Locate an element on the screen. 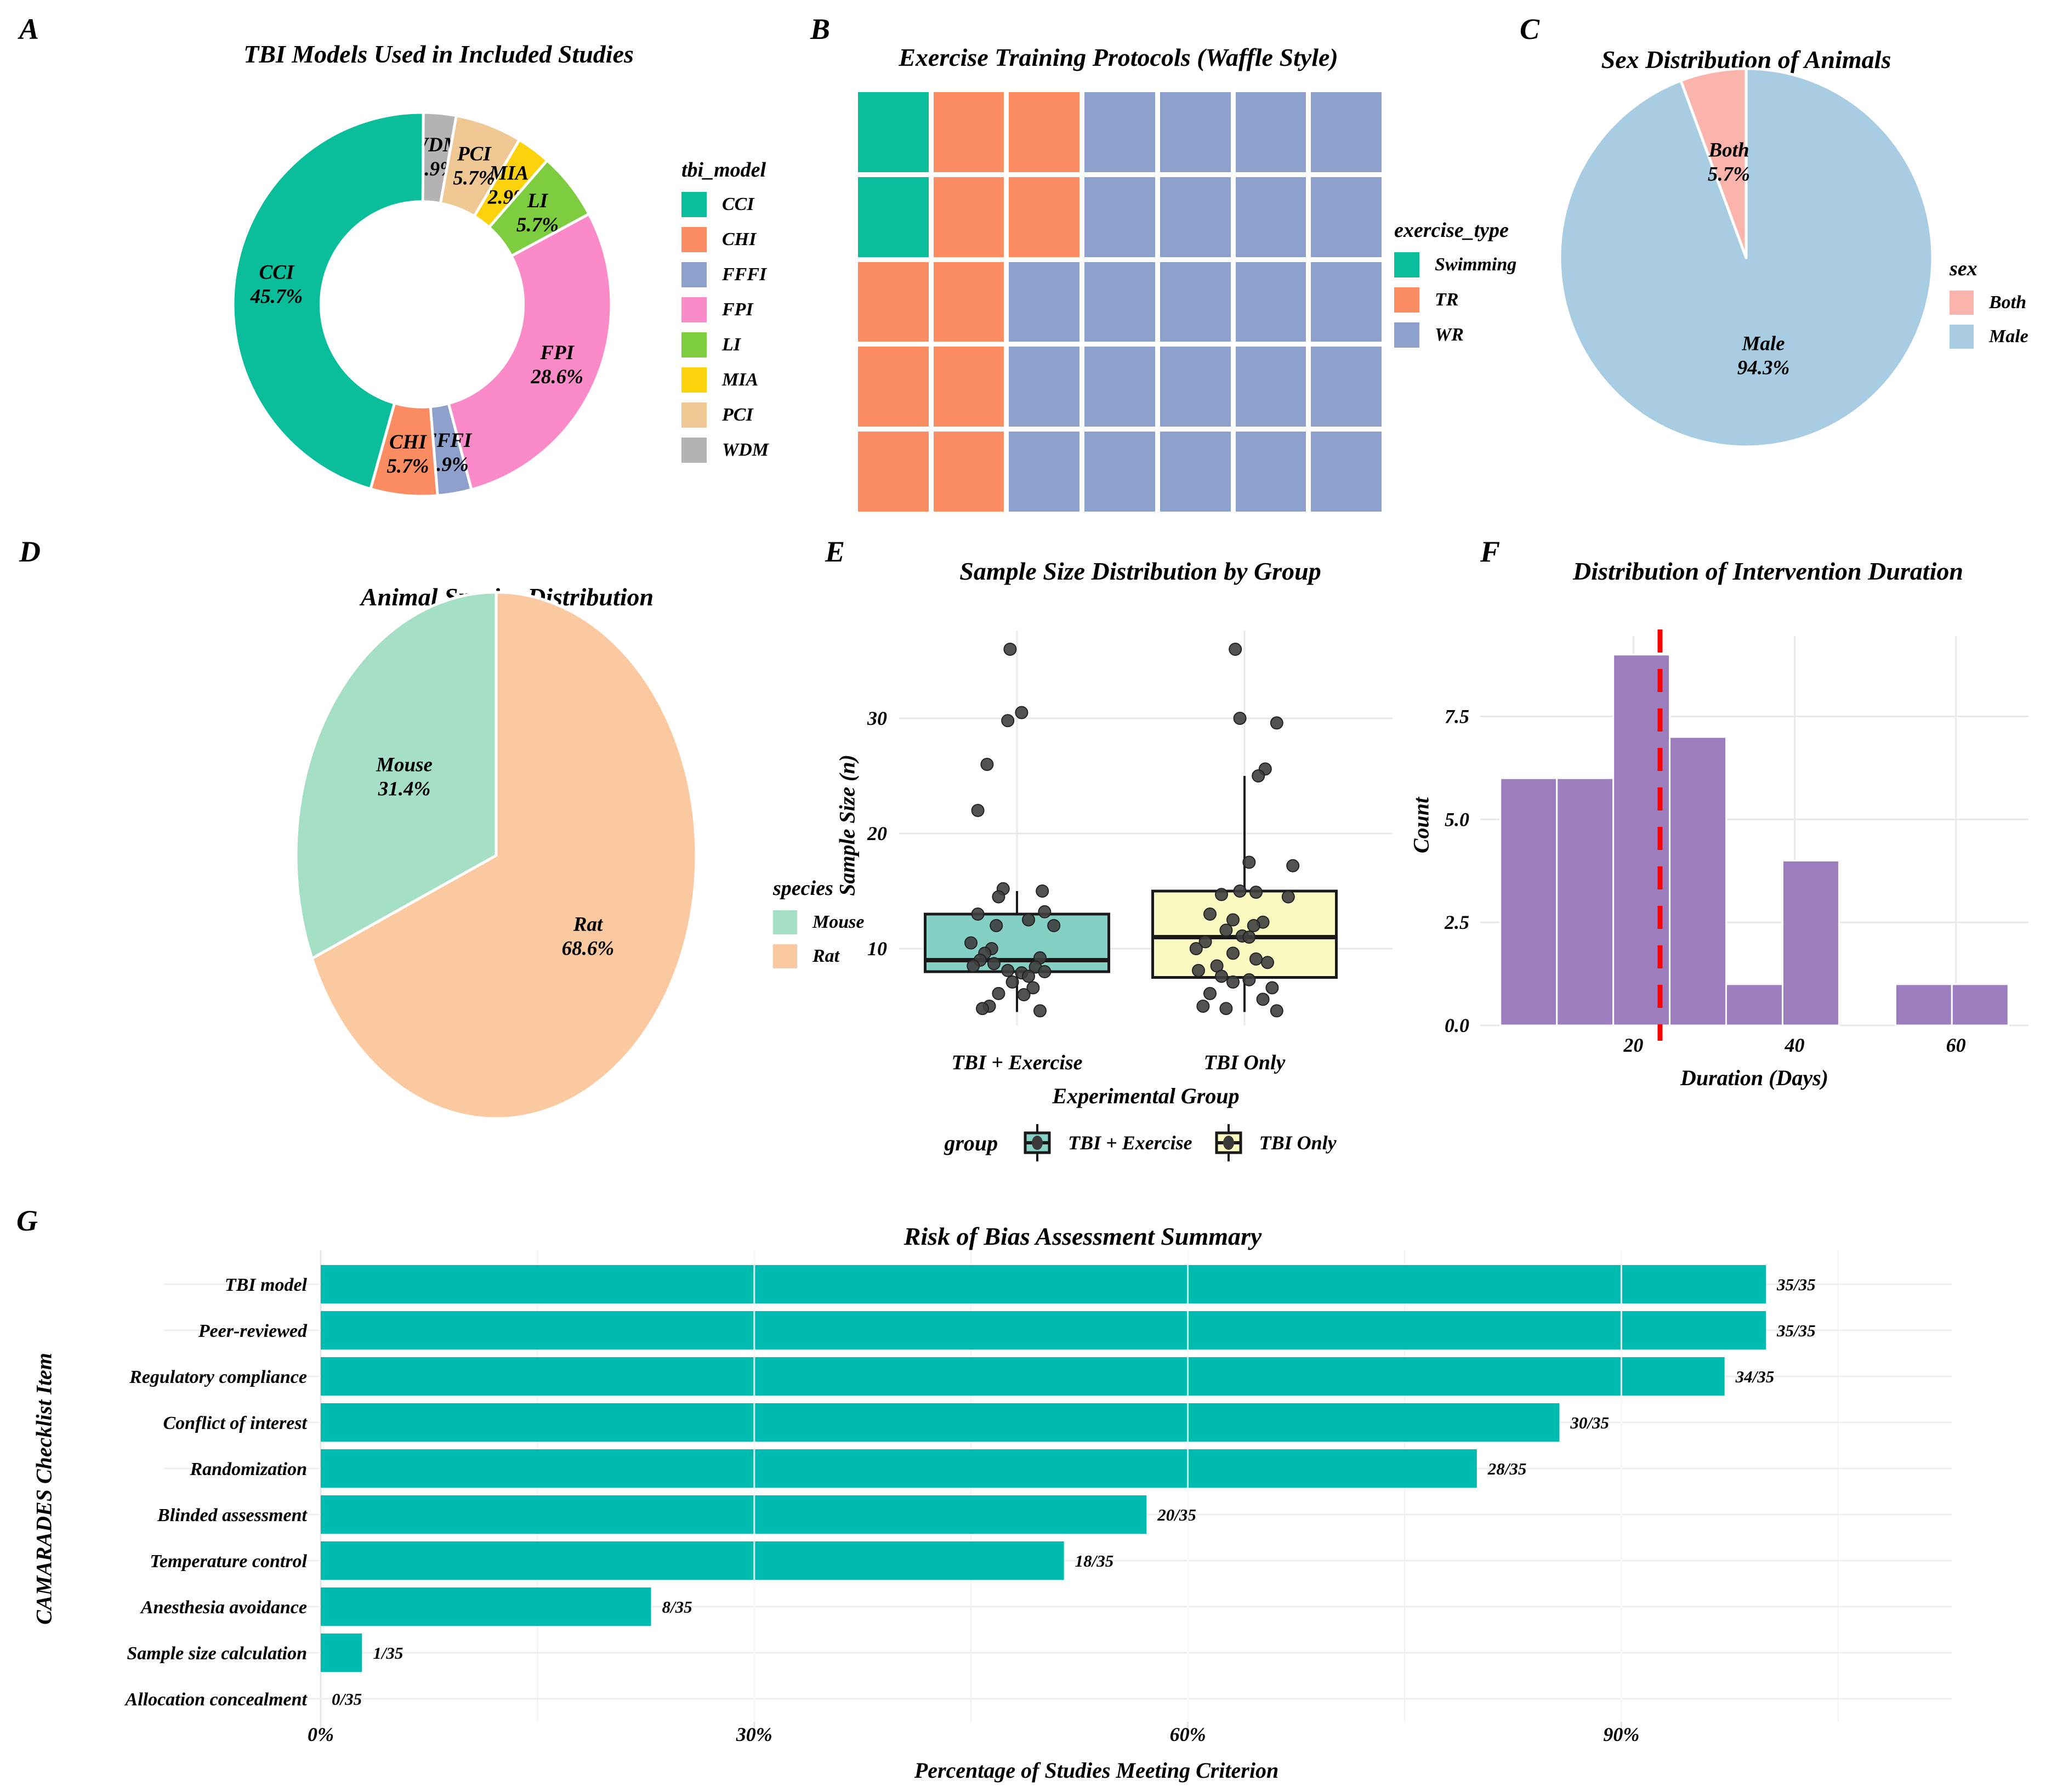 The width and height of the screenshot is (2057, 1792). legend-swatch-Male is located at coordinates (1962, 337).